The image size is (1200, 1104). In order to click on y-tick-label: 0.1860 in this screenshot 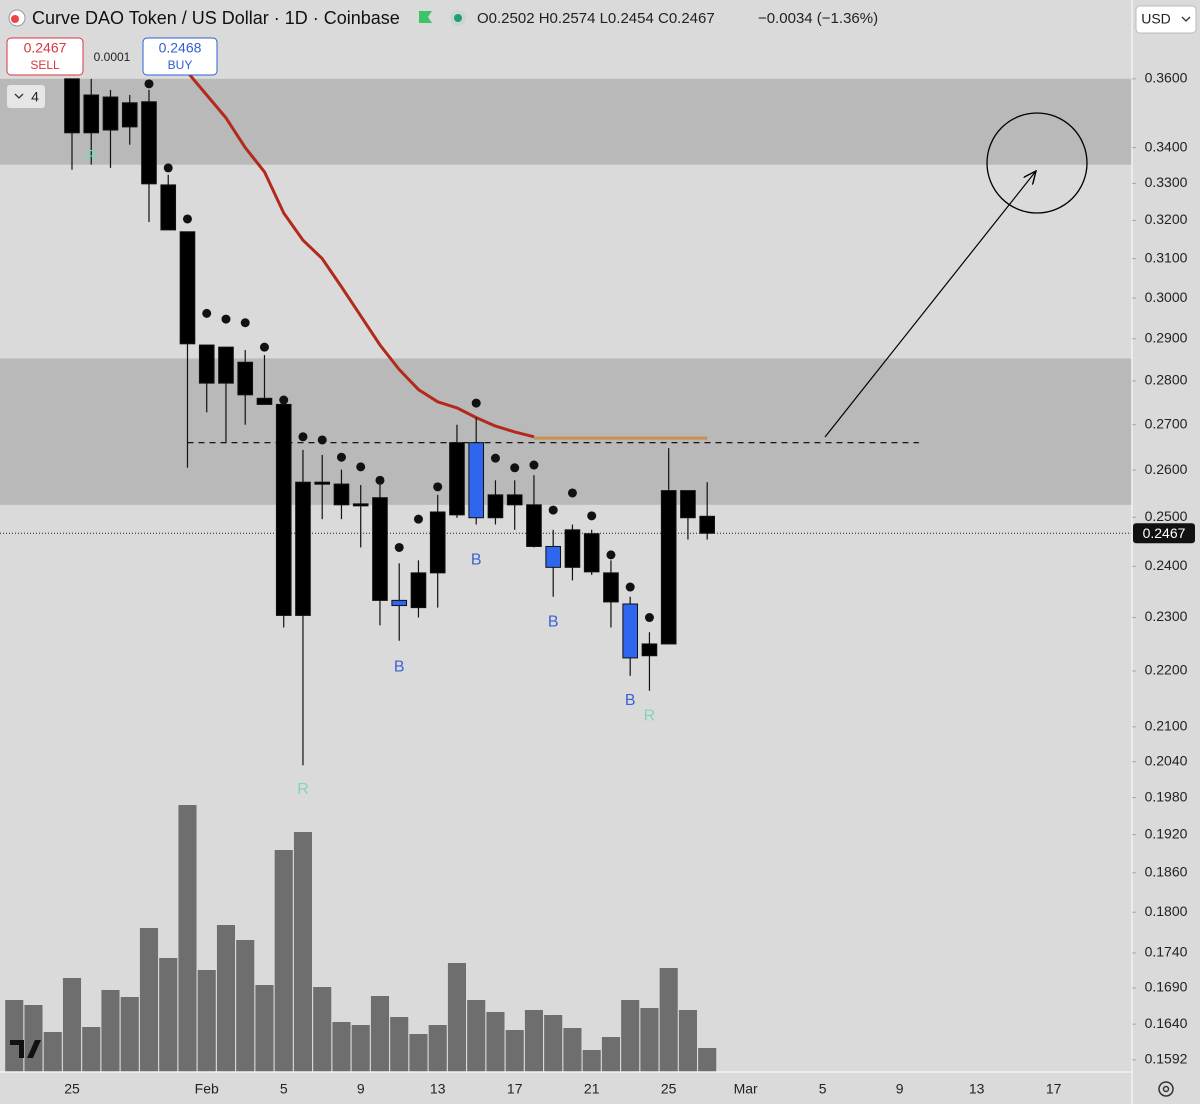, I will do `click(1166, 871)`.